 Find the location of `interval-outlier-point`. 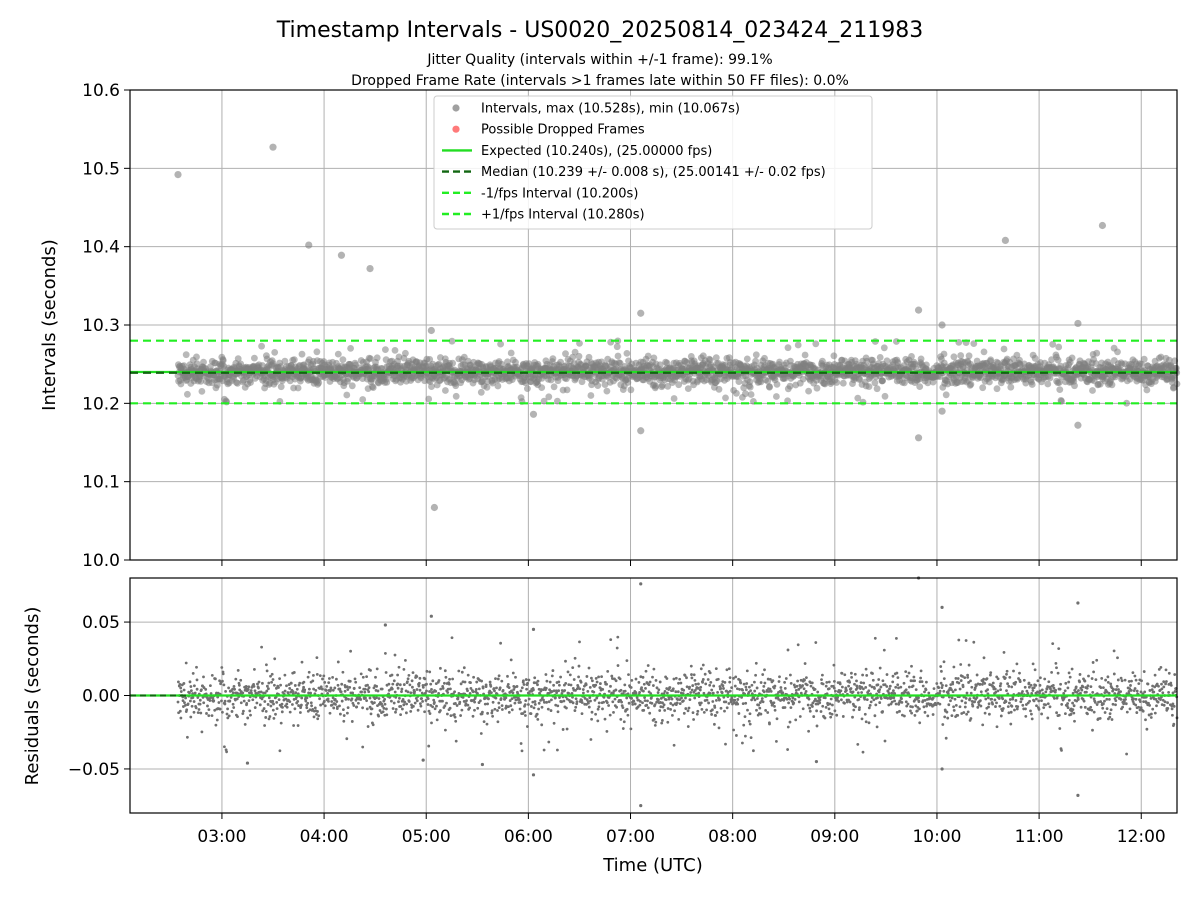

interval-outlier-point is located at coordinates (942, 325).